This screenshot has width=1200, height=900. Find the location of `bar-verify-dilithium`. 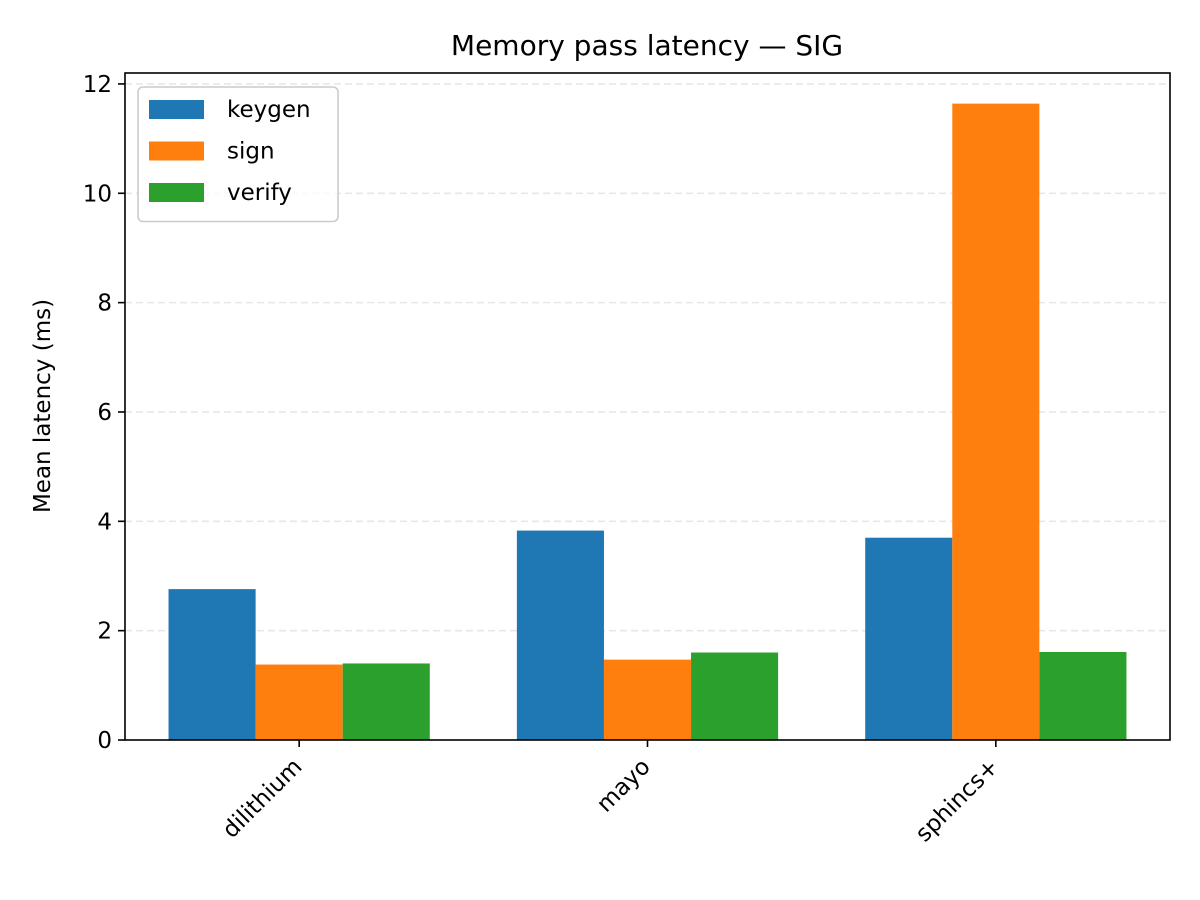

bar-verify-dilithium is located at coordinates (386, 701).